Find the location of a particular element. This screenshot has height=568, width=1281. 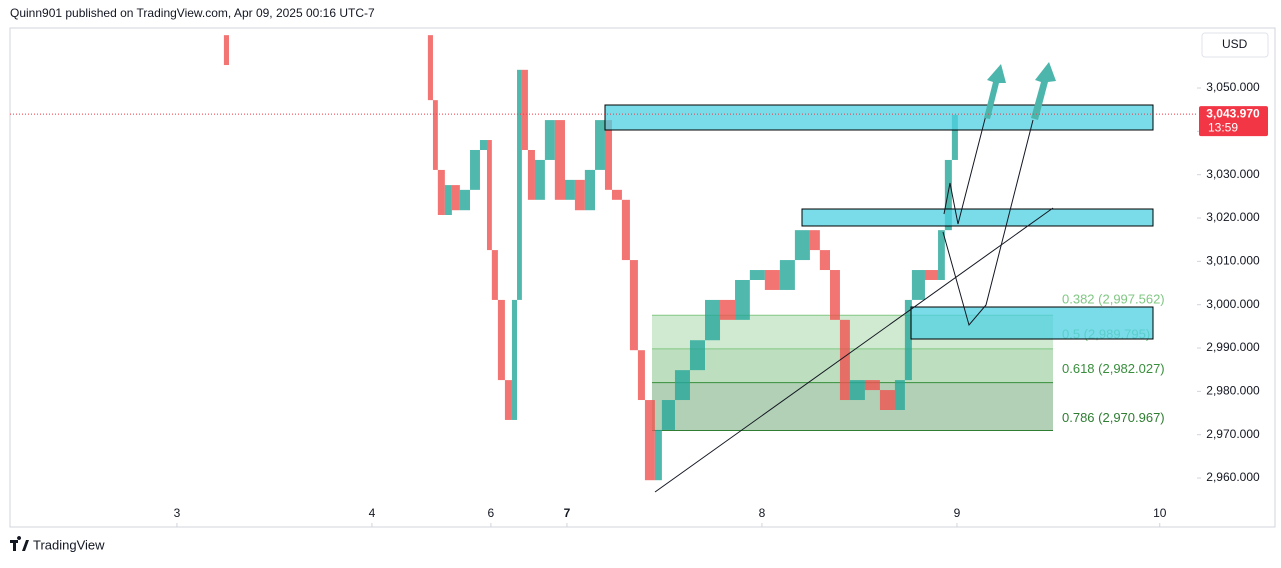

y-tick-label: 2,970.000 is located at coordinates (1233, 434).